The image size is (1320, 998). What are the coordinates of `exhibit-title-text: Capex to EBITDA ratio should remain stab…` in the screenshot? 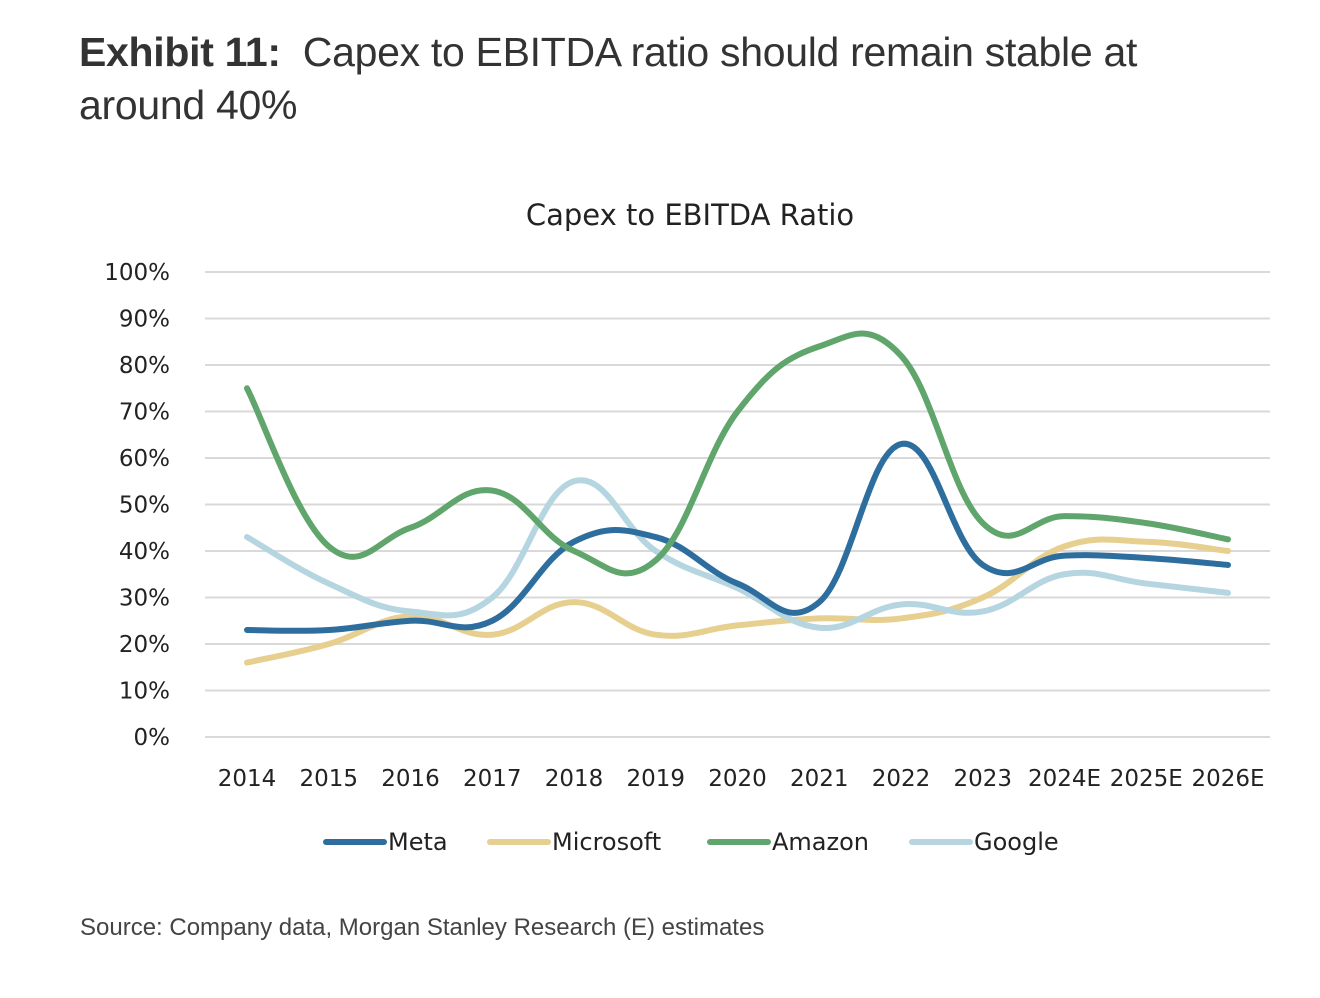 It's located at (608, 78).